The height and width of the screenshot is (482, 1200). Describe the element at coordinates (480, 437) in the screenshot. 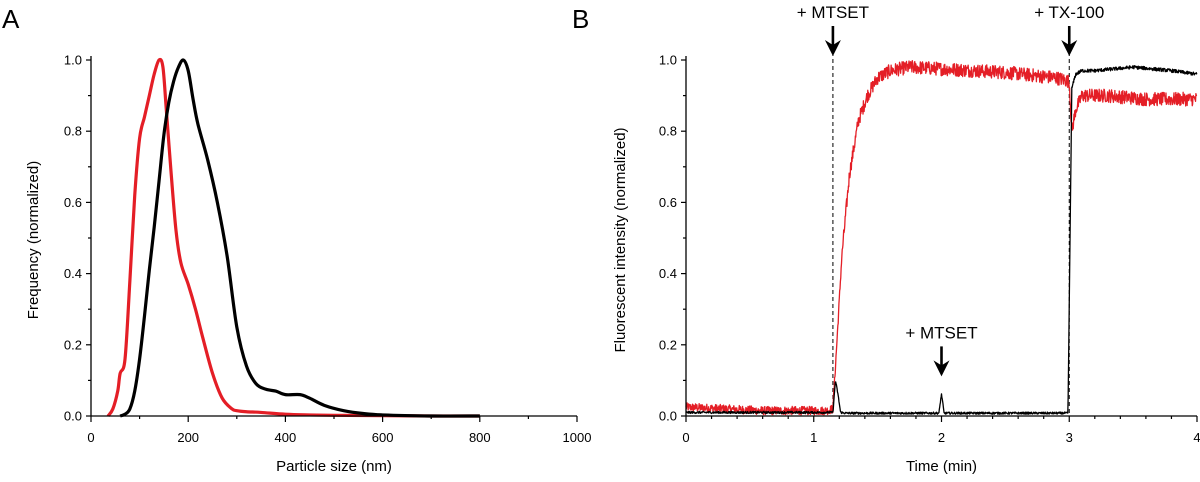

I see `x-tick-label: 800` at that location.